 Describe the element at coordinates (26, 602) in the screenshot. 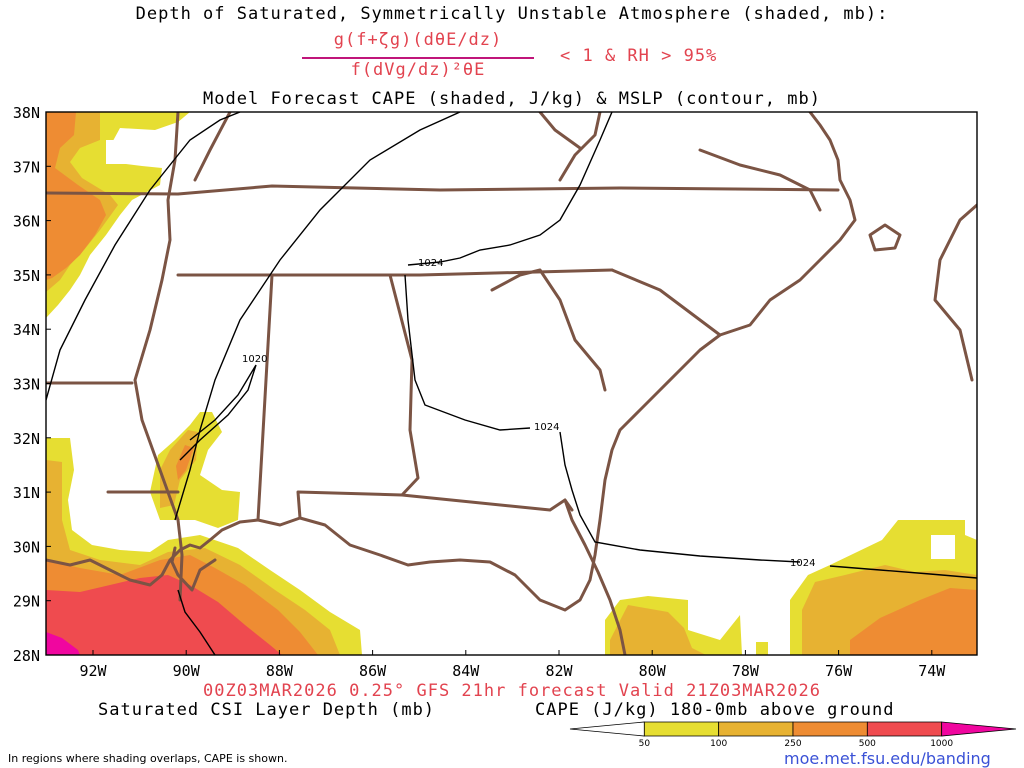

I see `lat-label: 29N` at that location.